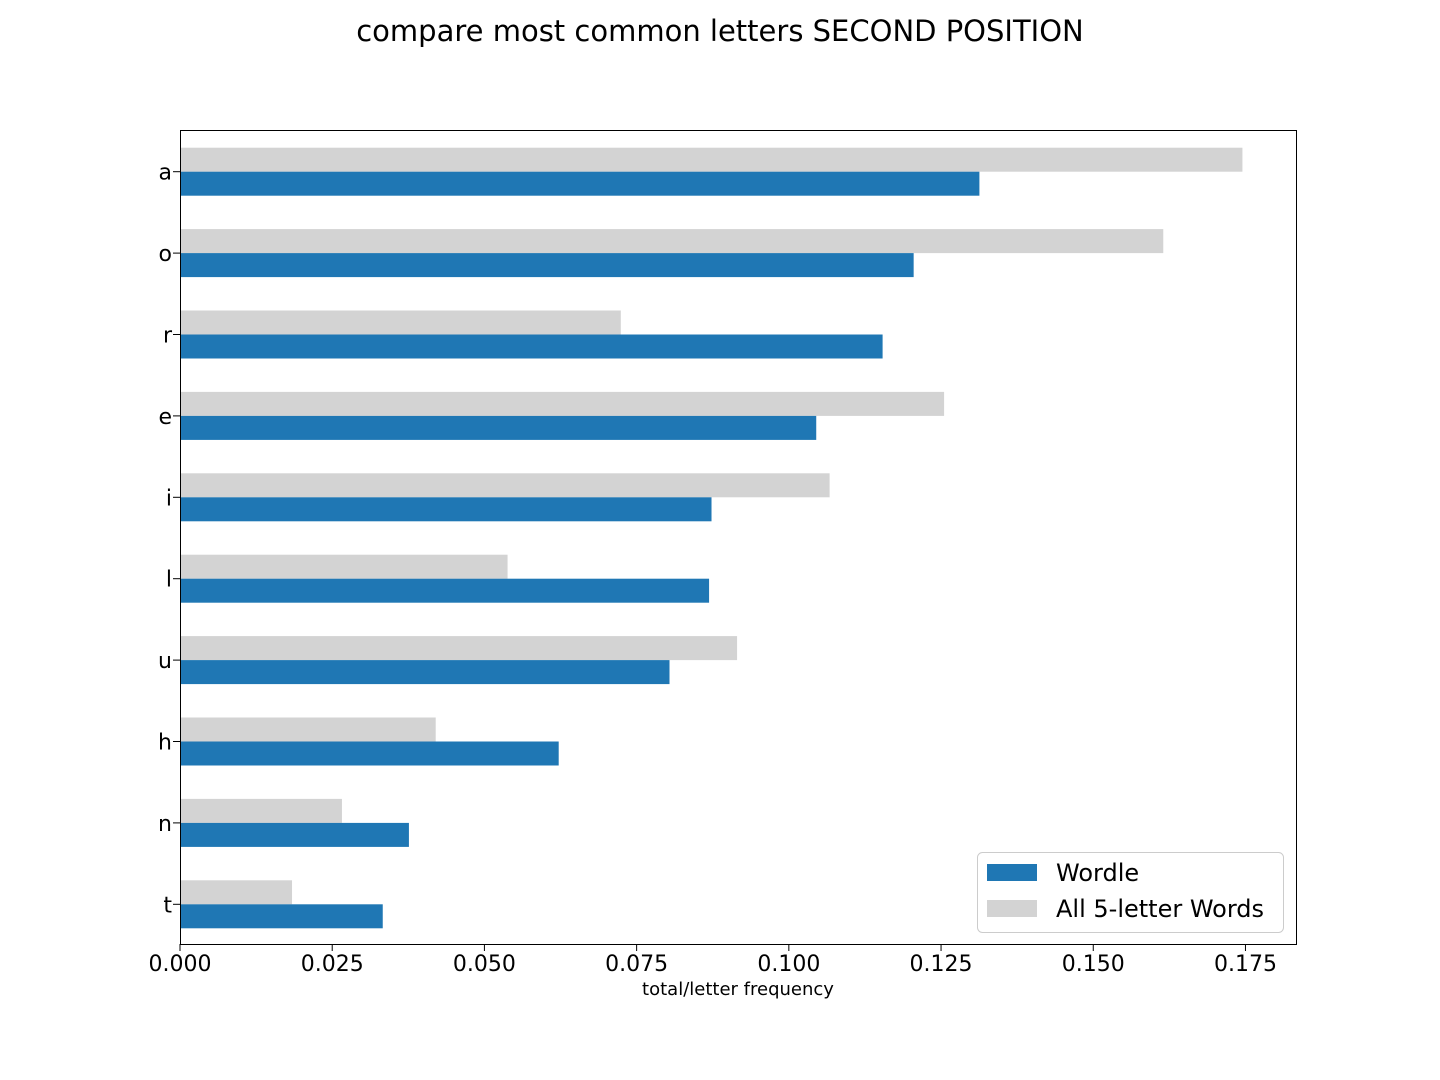  I want to click on bar-wordle-i, so click(446, 509).